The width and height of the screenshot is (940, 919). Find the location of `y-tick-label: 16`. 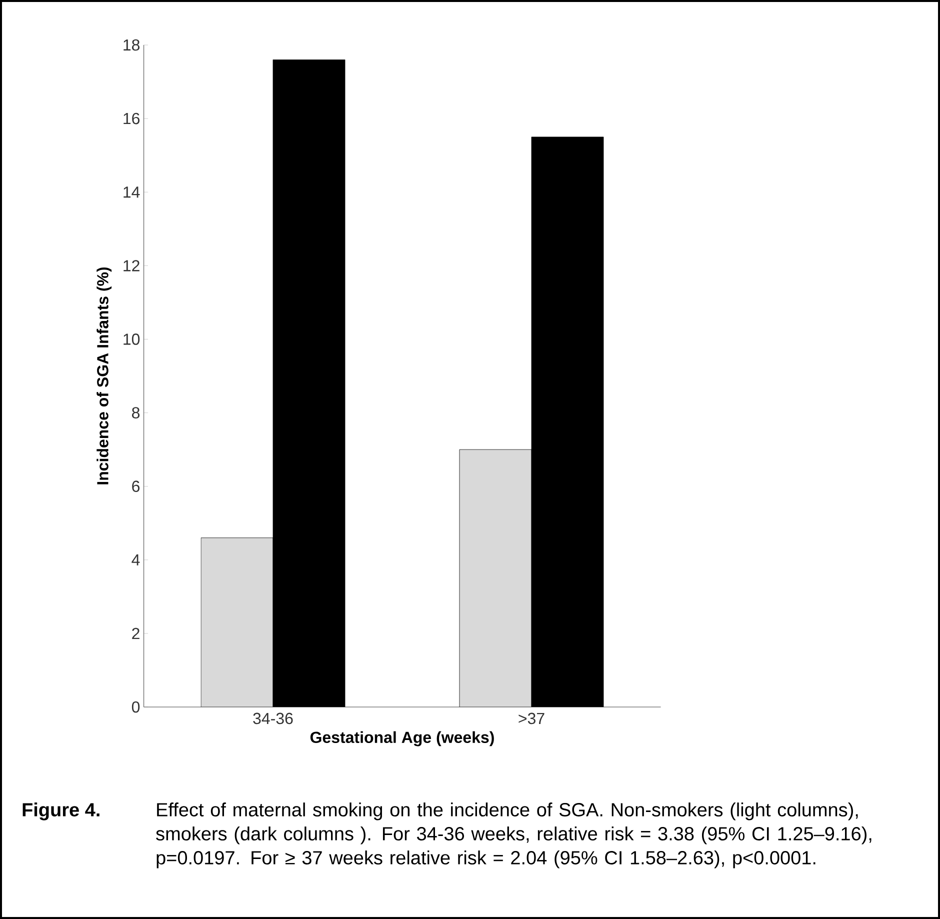

y-tick-label: 16 is located at coordinates (132, 118).